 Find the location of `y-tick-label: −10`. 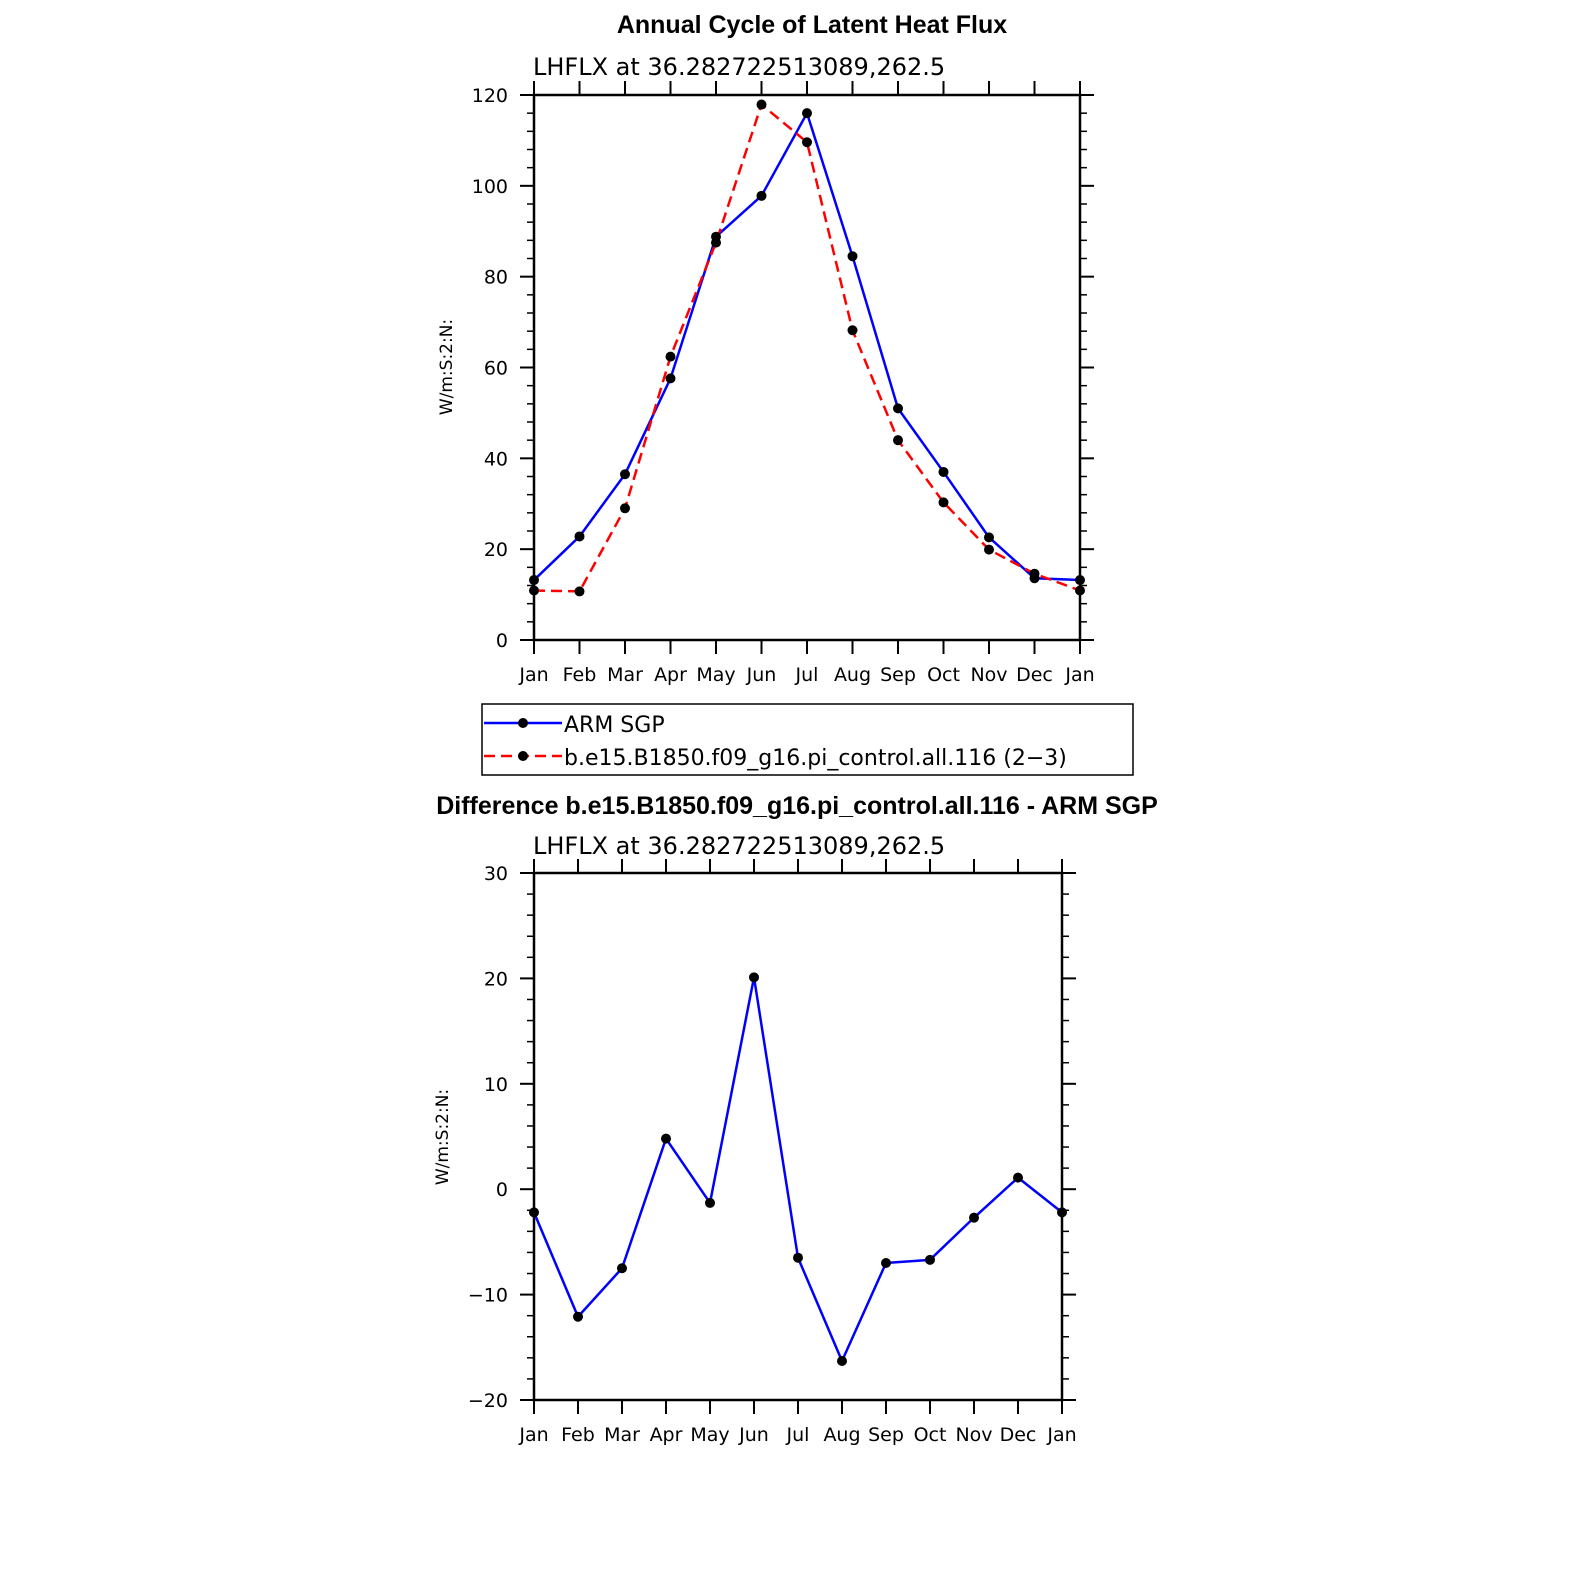

y-tick-label: −10 is located at coordinates (488, 1296).